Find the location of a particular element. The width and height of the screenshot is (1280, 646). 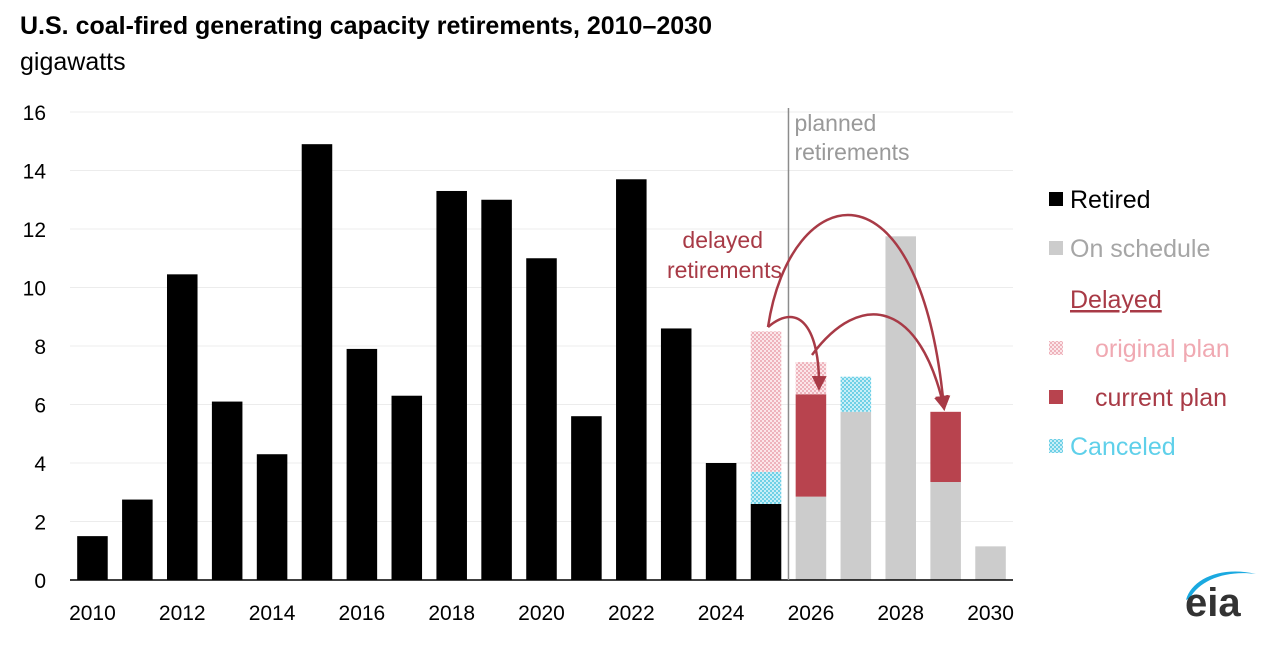

legend-label-canceled: Canceled is located at coordinates (1123, 447).